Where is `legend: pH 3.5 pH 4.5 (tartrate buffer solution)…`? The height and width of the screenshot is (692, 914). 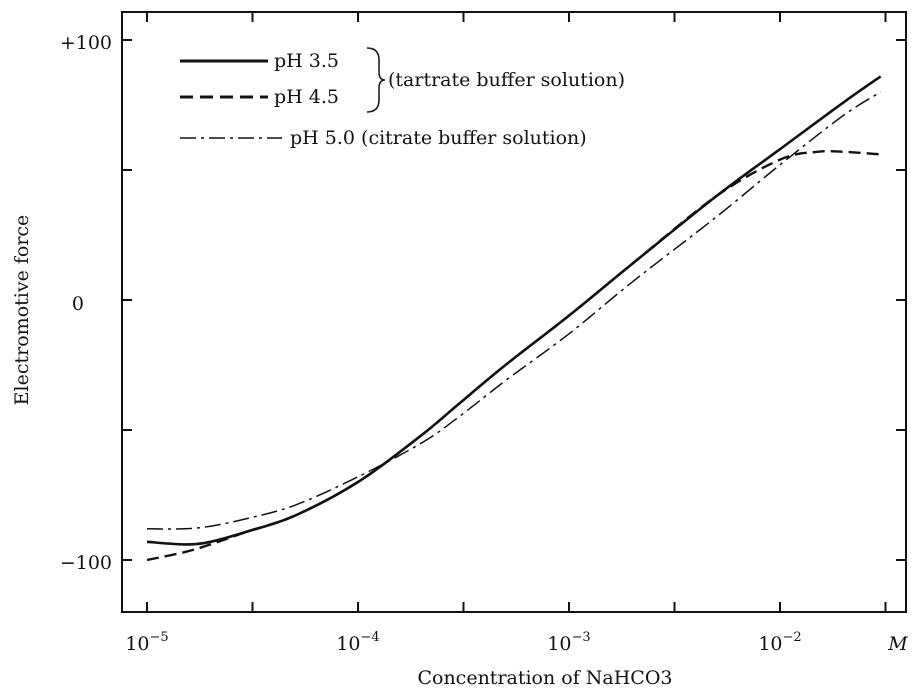
legend: pH 3.5 pH 4.5 (tartrate buffer solution)… is located at coordinates (402, 98).